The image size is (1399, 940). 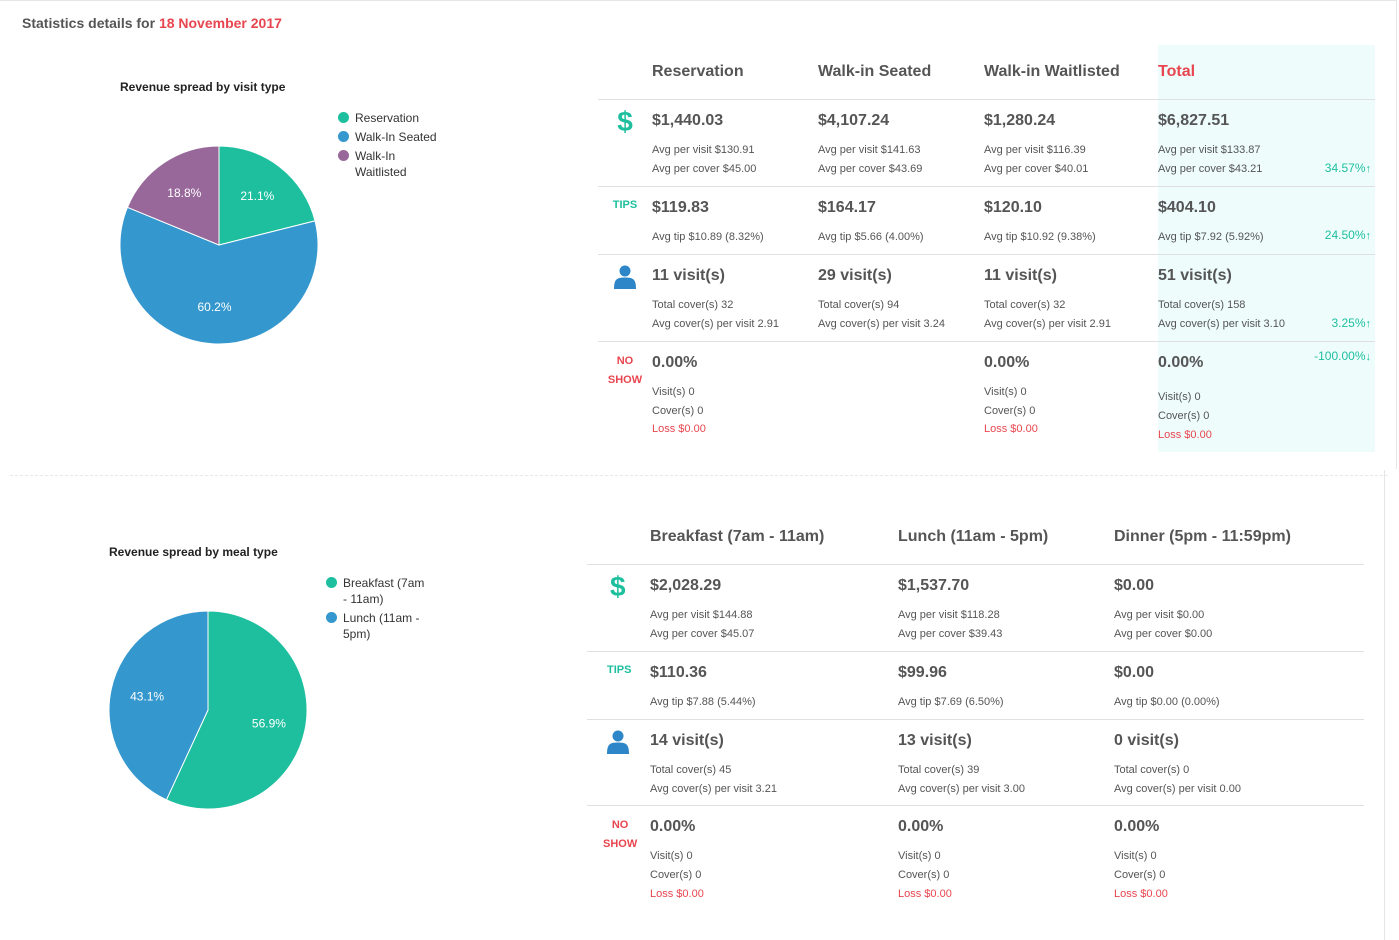 What do you see at coordinates (701, 615) in the screenshot?
I see `avg-per-visit: Avg per visit $144.88` at bounding box center [701, 615].